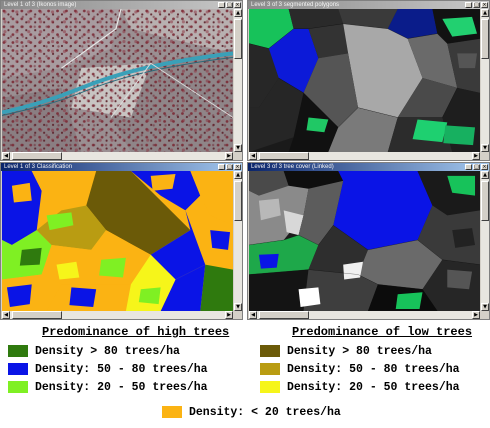  Describe the element at coordinates (368, 5) in the screenshot. I see `title-bar: Level 3 of 3 segmented polygons _ □ ×` at that location.